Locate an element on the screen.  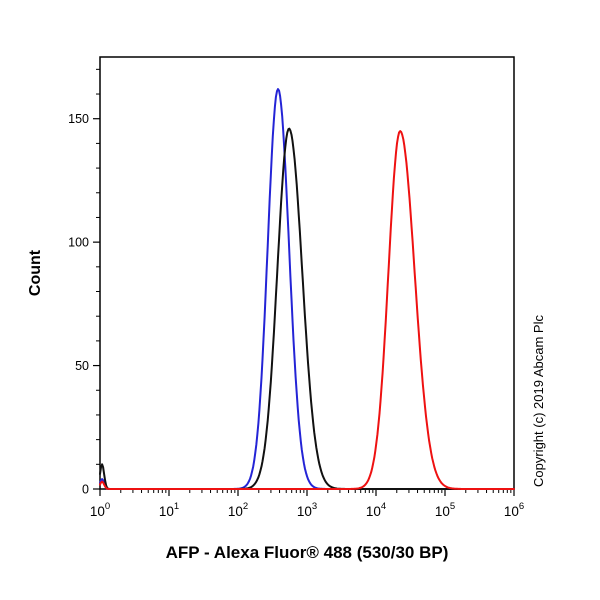
x-axis-tick-label: 10² is located at coordinates (238, 510).